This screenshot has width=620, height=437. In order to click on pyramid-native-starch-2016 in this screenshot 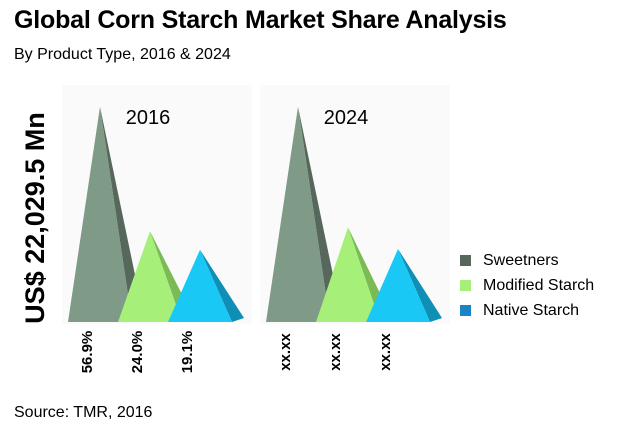, I will do `click(200, 285)`.